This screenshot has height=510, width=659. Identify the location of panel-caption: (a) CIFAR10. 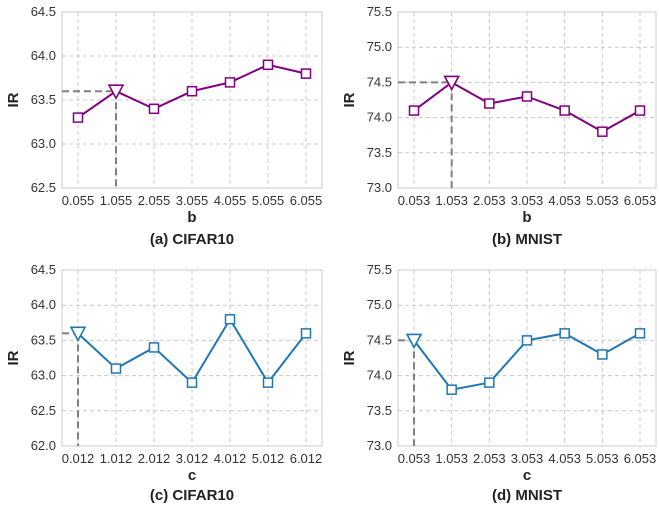
(192, 239).